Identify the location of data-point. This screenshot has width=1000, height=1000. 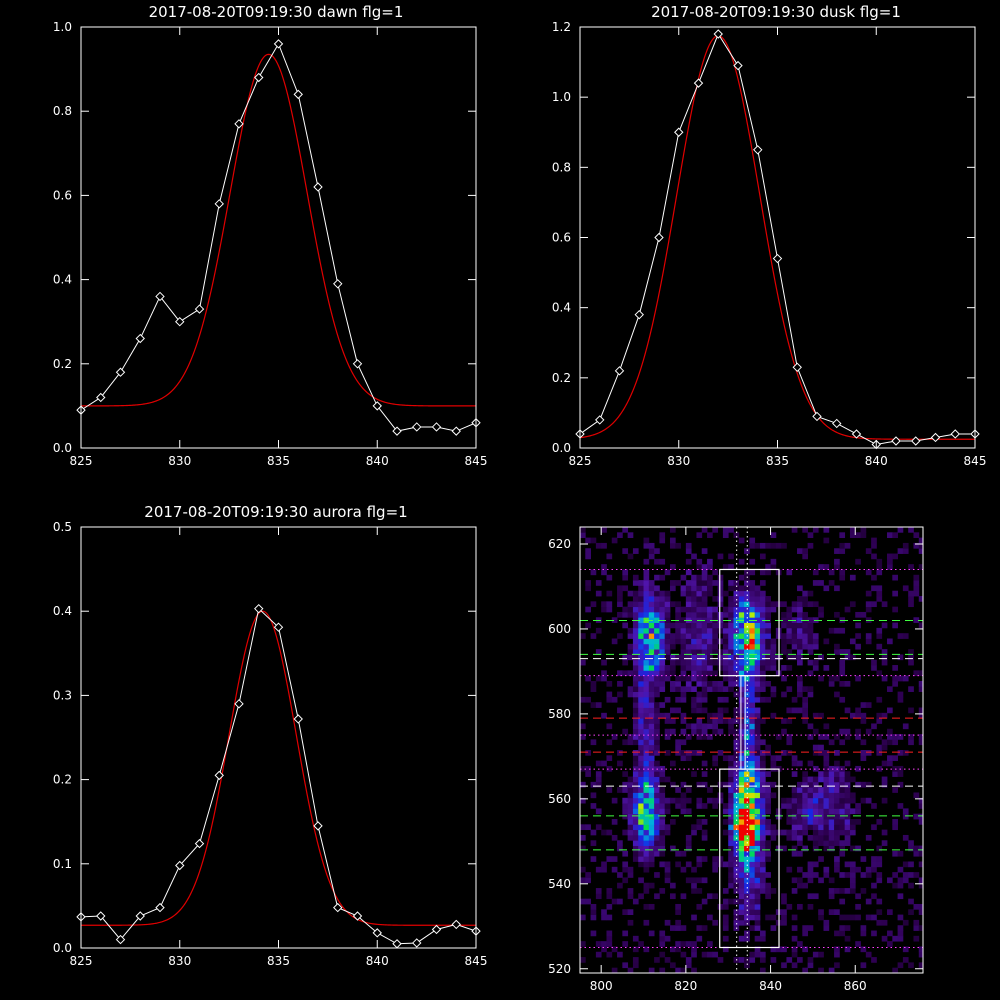
(417, 427).